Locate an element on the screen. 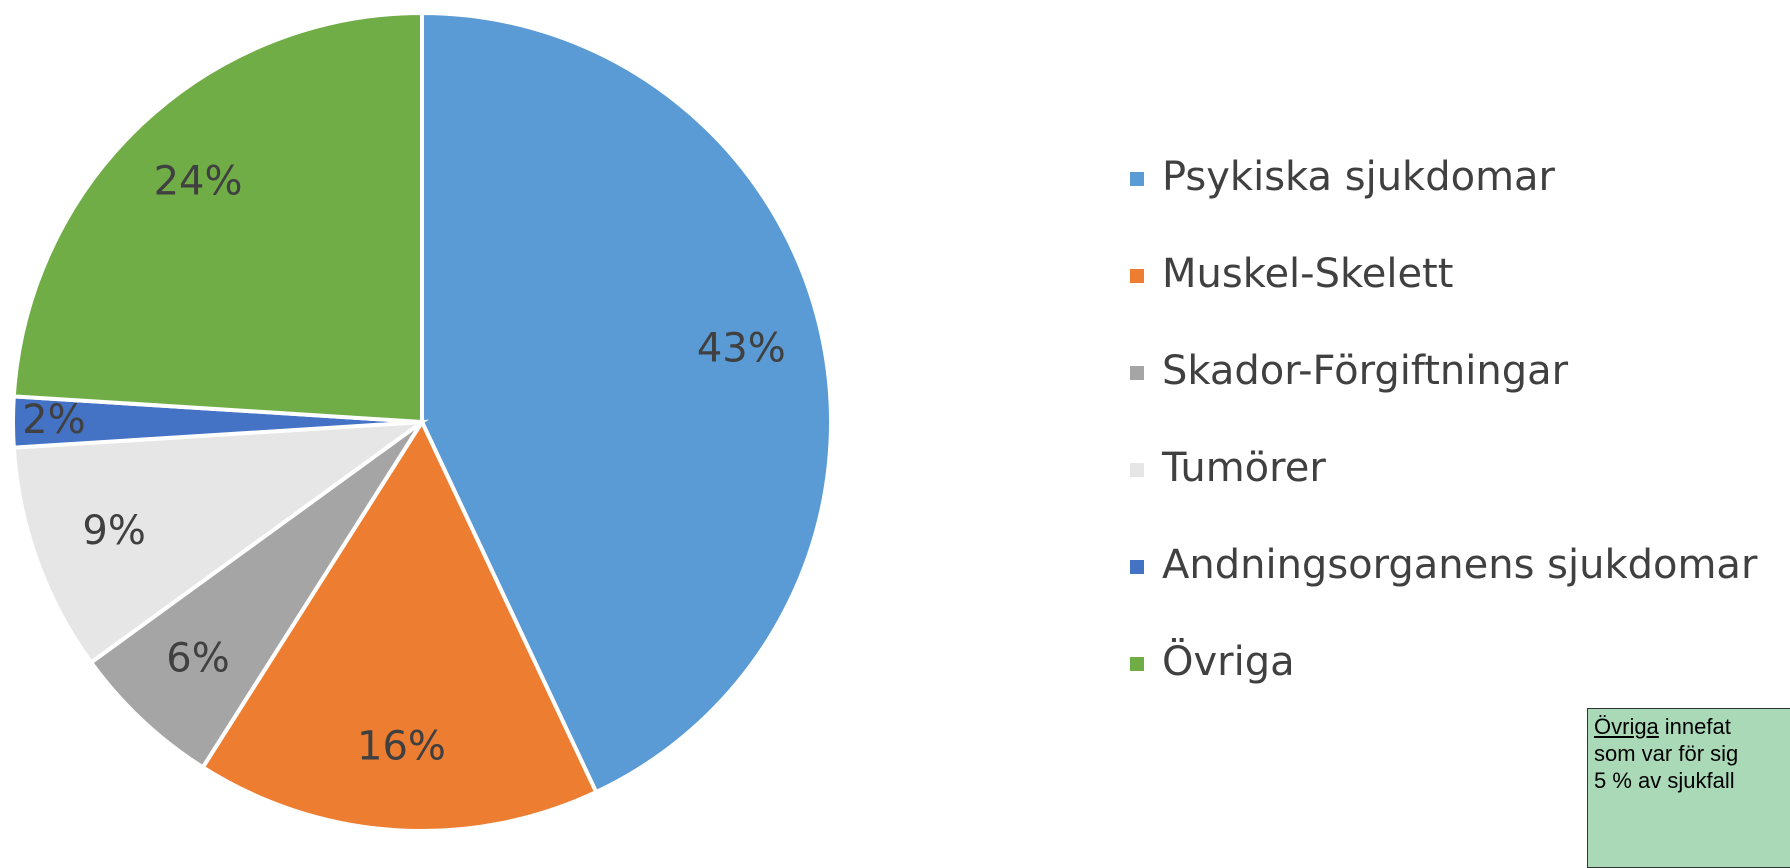  data-label: 6% is located at coordinates (197, 659).